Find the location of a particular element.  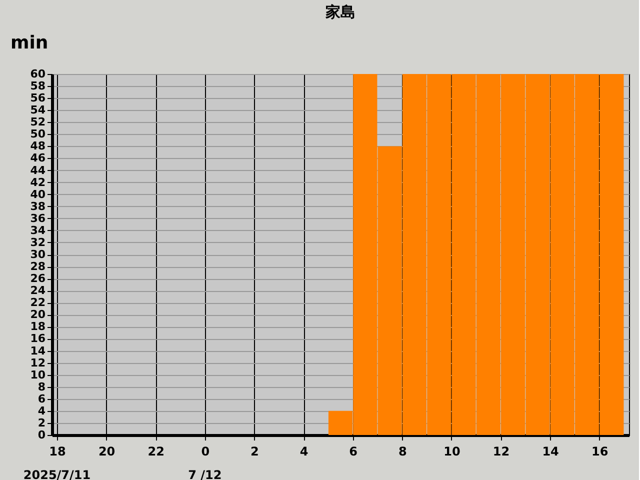

y-tick-label: 6 is located at coordinates (42, 399).